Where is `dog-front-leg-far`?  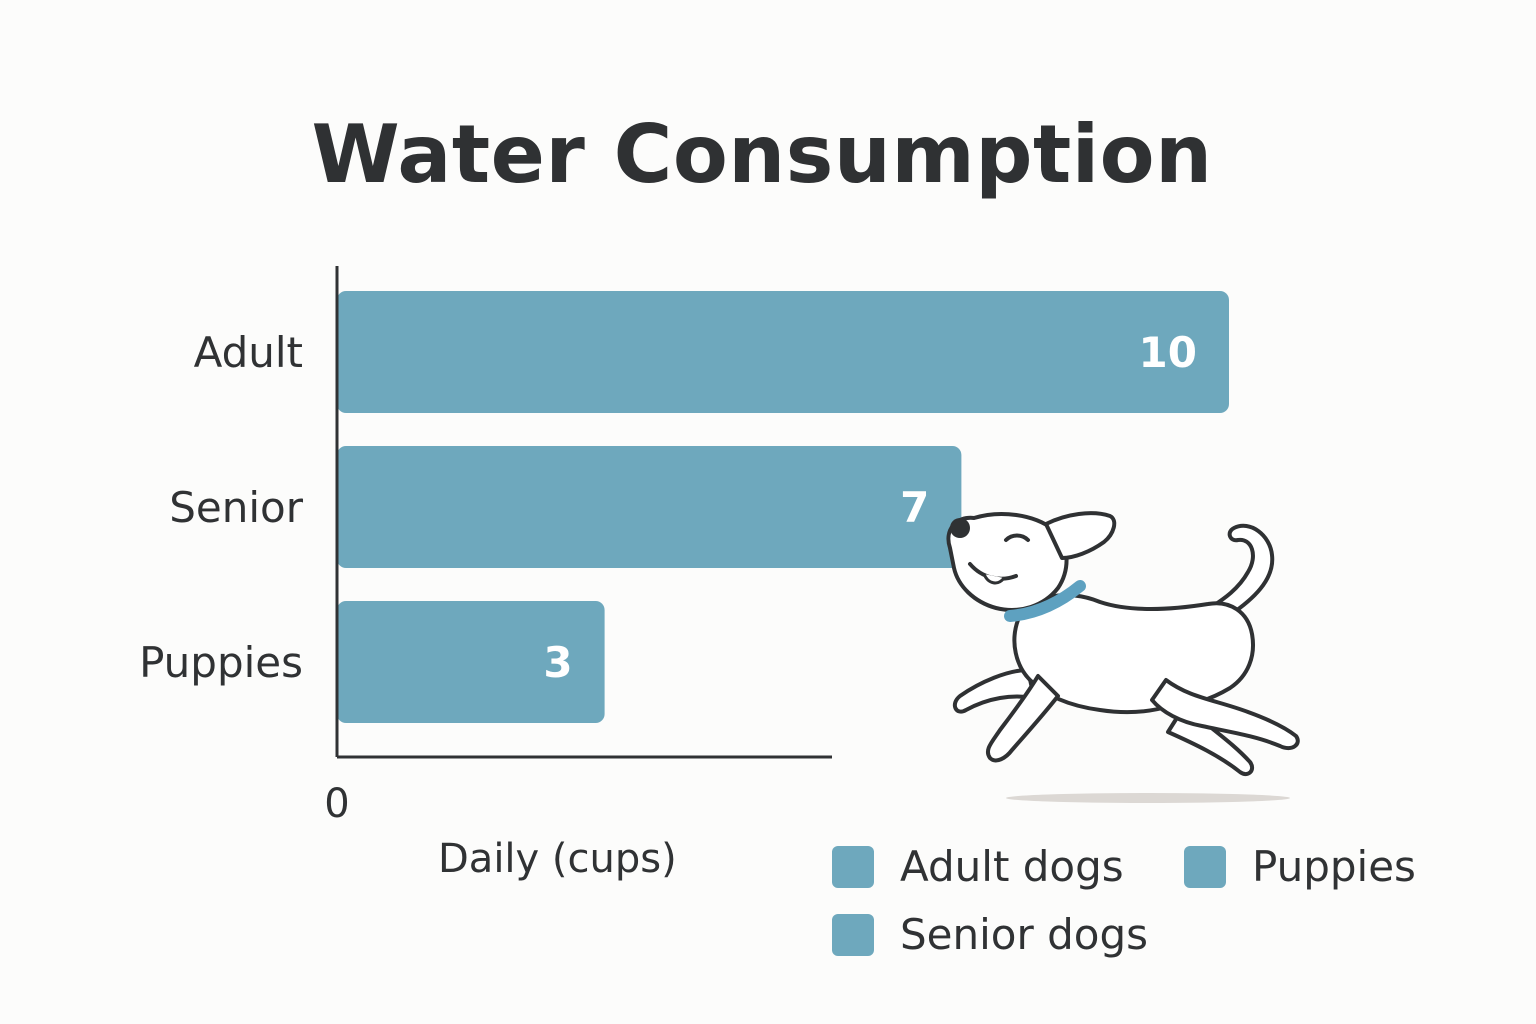 dog-front-leg-far is located at coordinates (994, 691).